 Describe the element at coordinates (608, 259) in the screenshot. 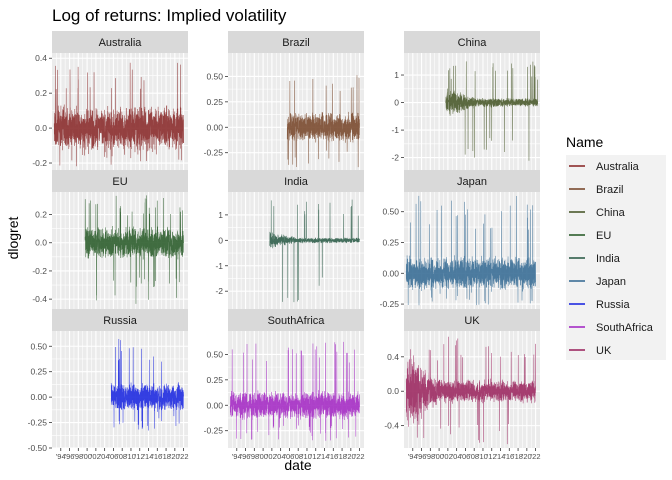

I see `legend-label: India` at that location.